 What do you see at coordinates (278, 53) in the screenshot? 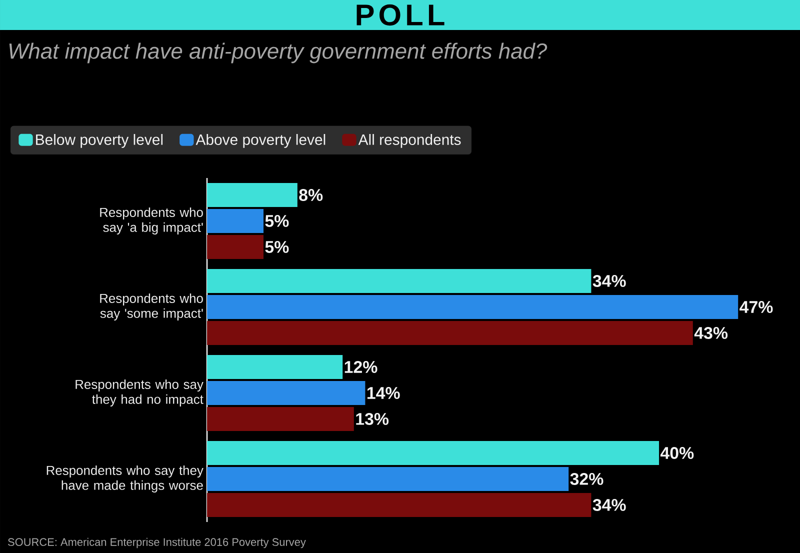
I see `chart-subtitle: What impact have anti-poverty government efforts had?` at bounding box center [278, 53].